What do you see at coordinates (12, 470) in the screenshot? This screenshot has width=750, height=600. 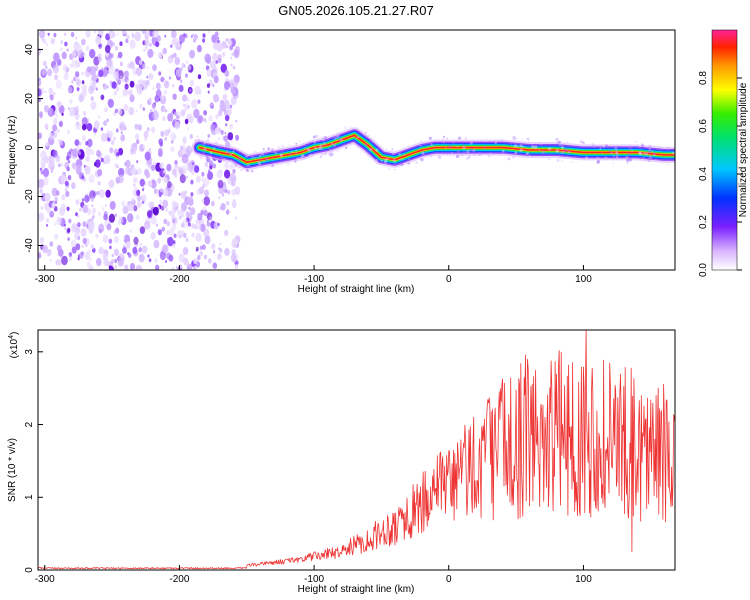 I see `snr-y-label: SNR (10 * v/v)` at bounding box center [12, 470].